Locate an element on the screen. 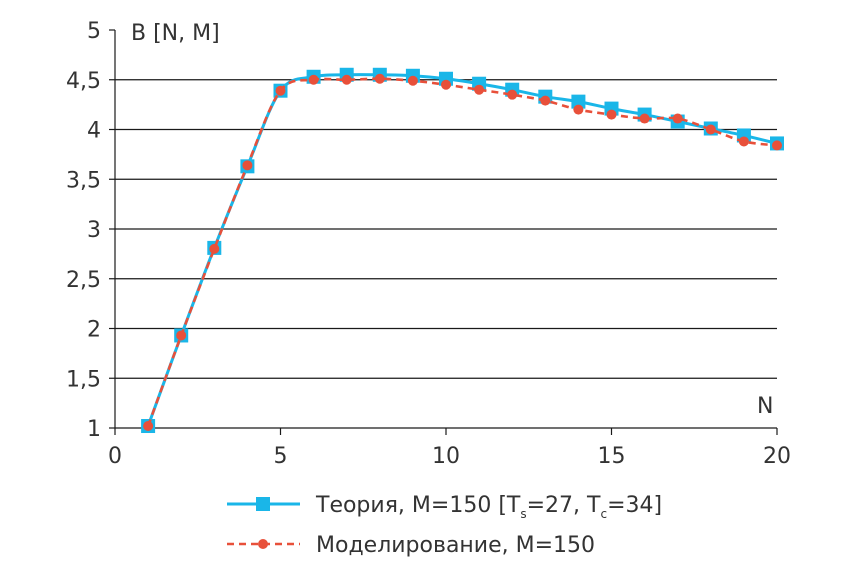  legend-subscript: c is located at coordinates (603, 514).